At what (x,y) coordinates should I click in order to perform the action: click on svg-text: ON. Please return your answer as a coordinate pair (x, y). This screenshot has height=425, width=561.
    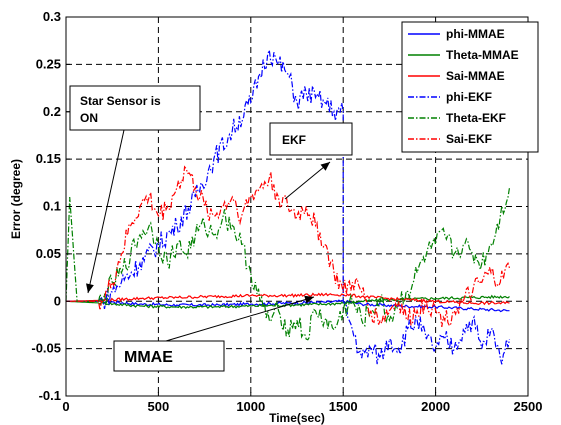
    Looking at the image, I should click on (89, 118).